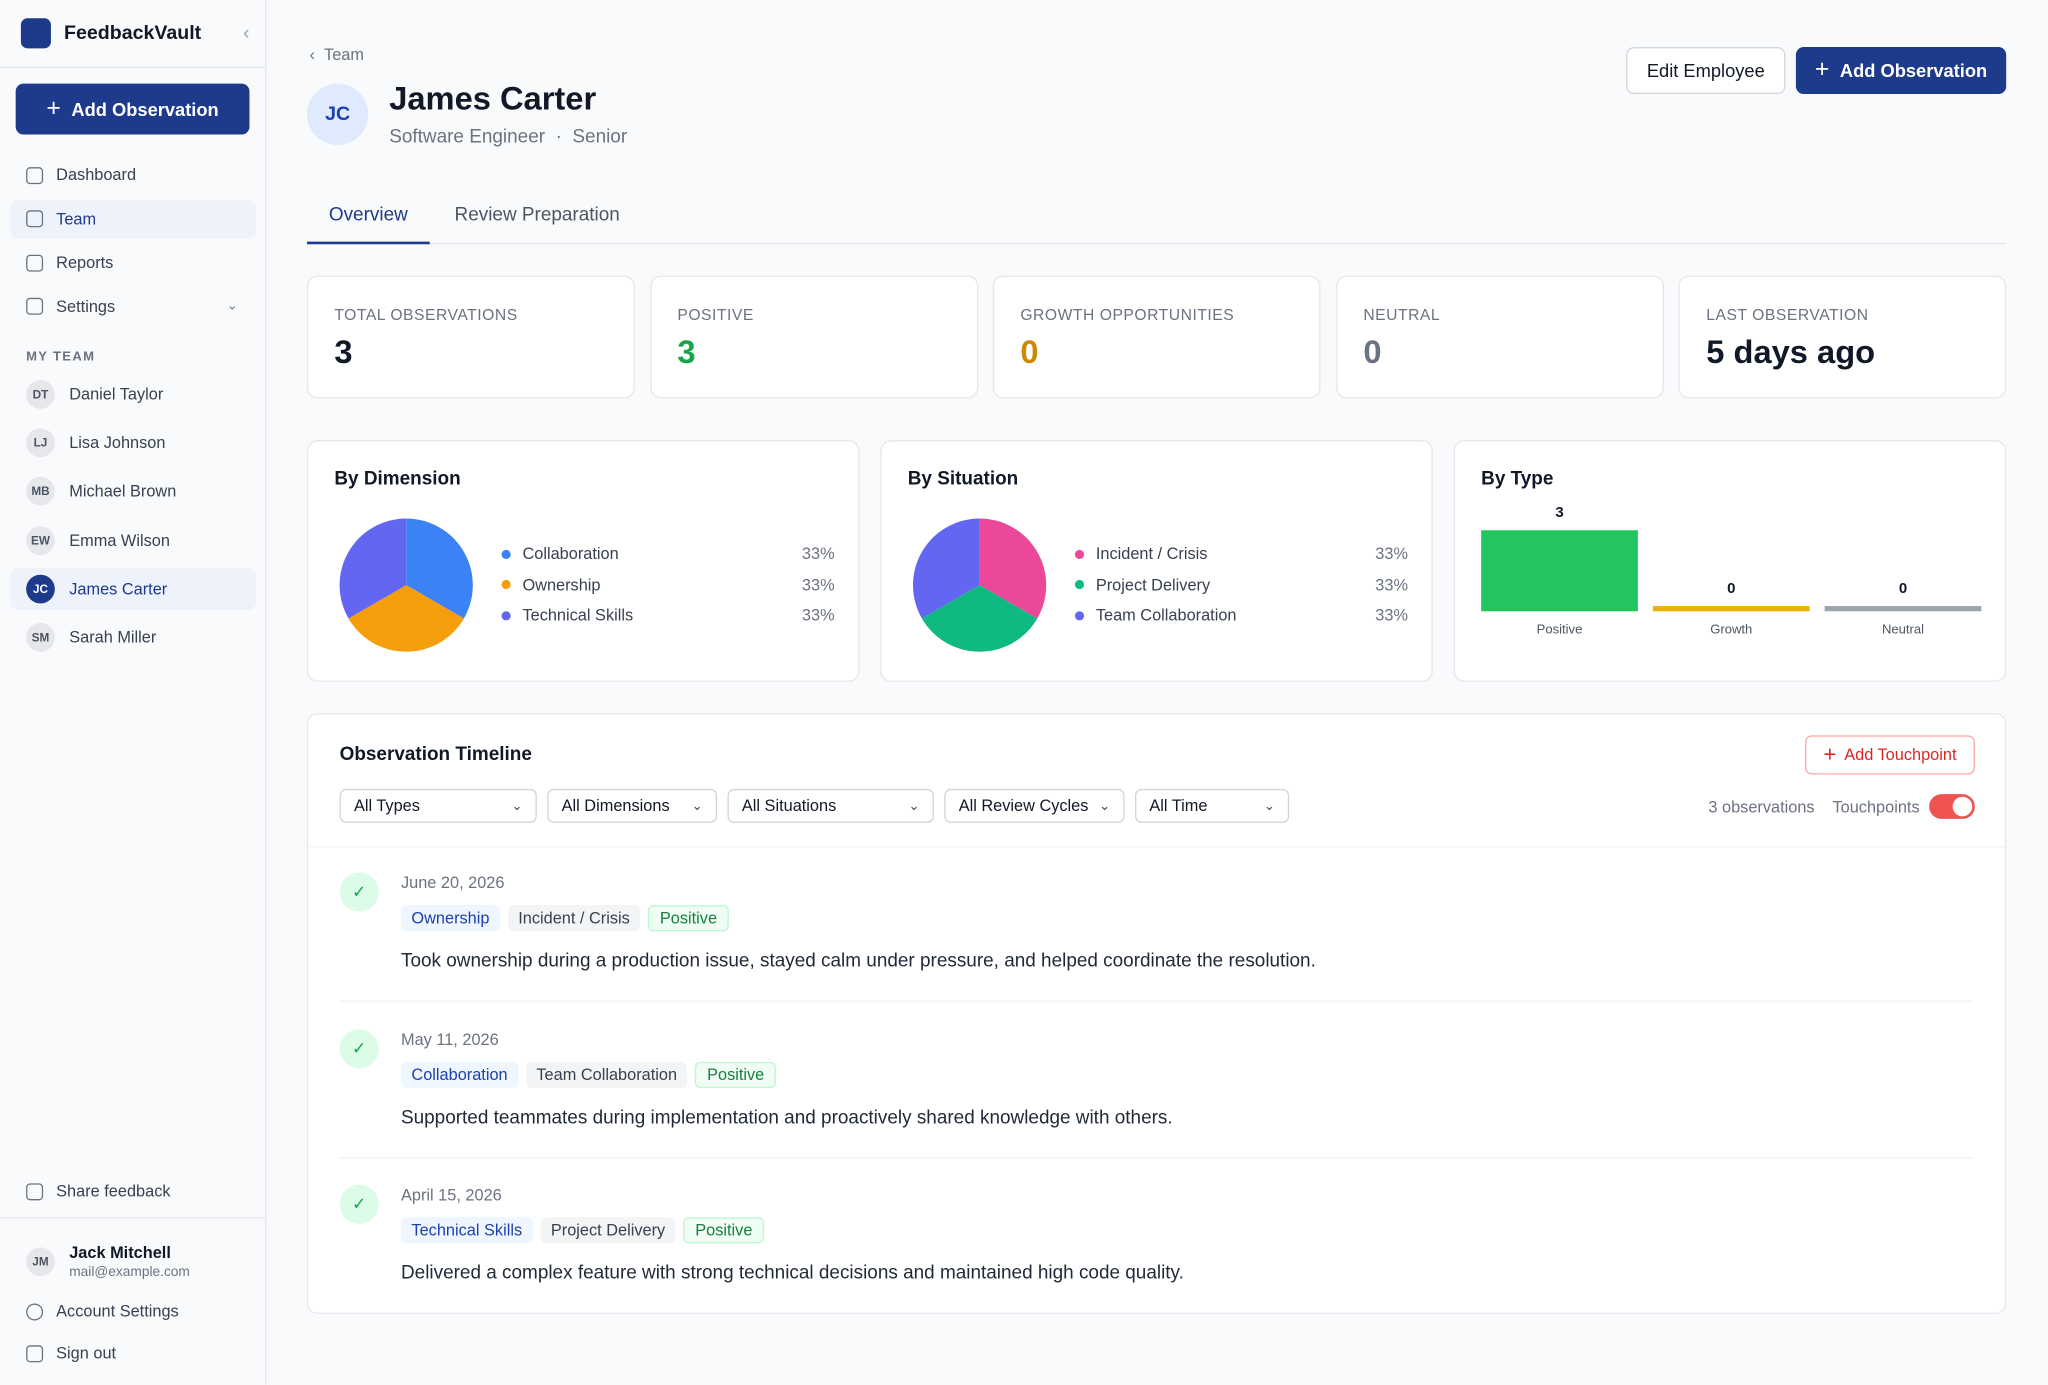 The width and height of the screenshot is (2048, 1385). I want to click on nav-item: Reports, so click(133, 262).